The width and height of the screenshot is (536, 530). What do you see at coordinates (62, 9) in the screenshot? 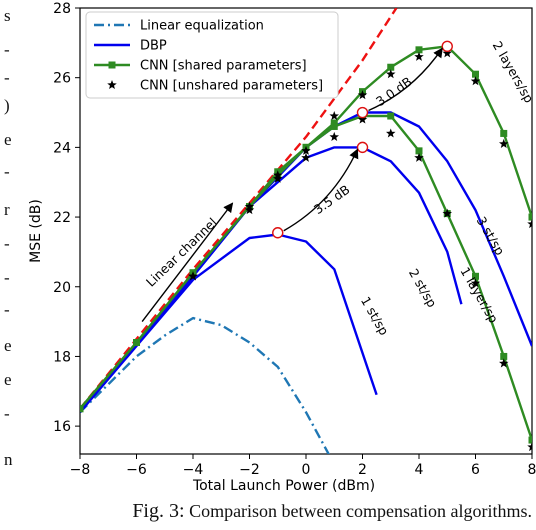
I see `y-tick-label: 28` at bounding box center [62, 9].